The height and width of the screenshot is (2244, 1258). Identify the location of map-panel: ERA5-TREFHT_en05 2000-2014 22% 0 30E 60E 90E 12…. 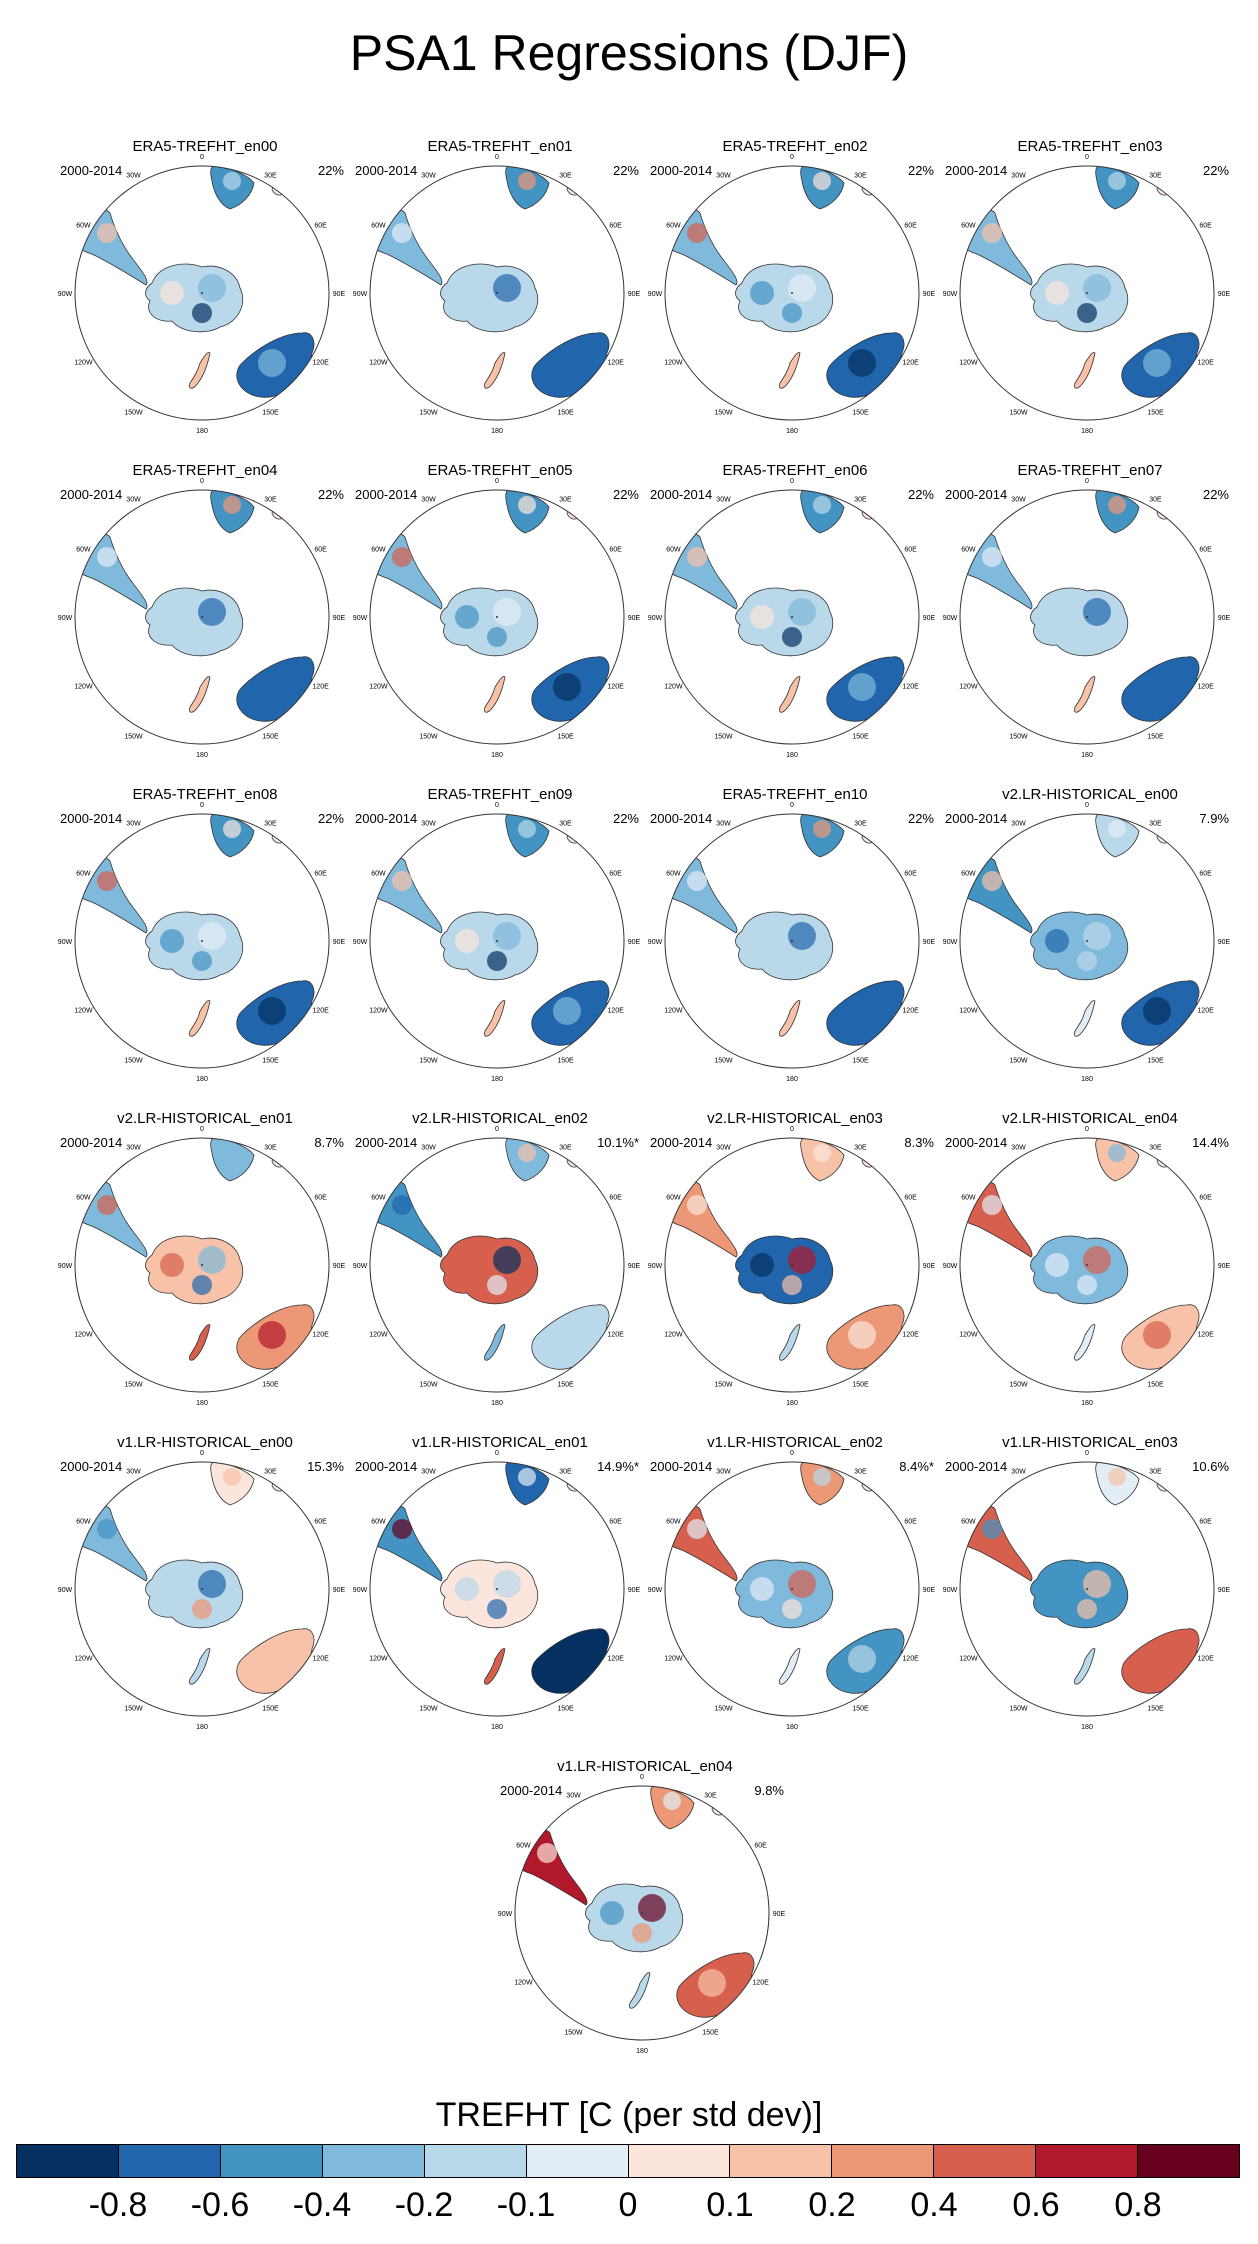
(499, 612).